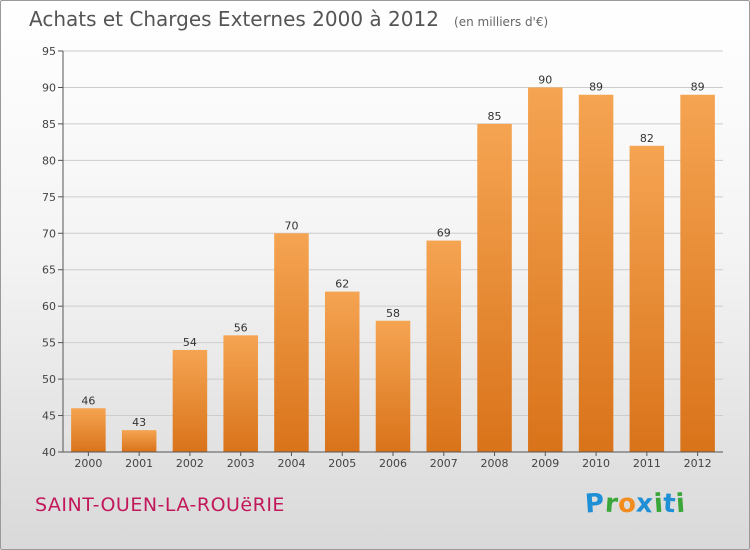 This screenshot has height=550, width=750. What do you see at coordinates (594, 504) in the screenshot?
I see `logo-letter: P` at bounding box center [594, 504].